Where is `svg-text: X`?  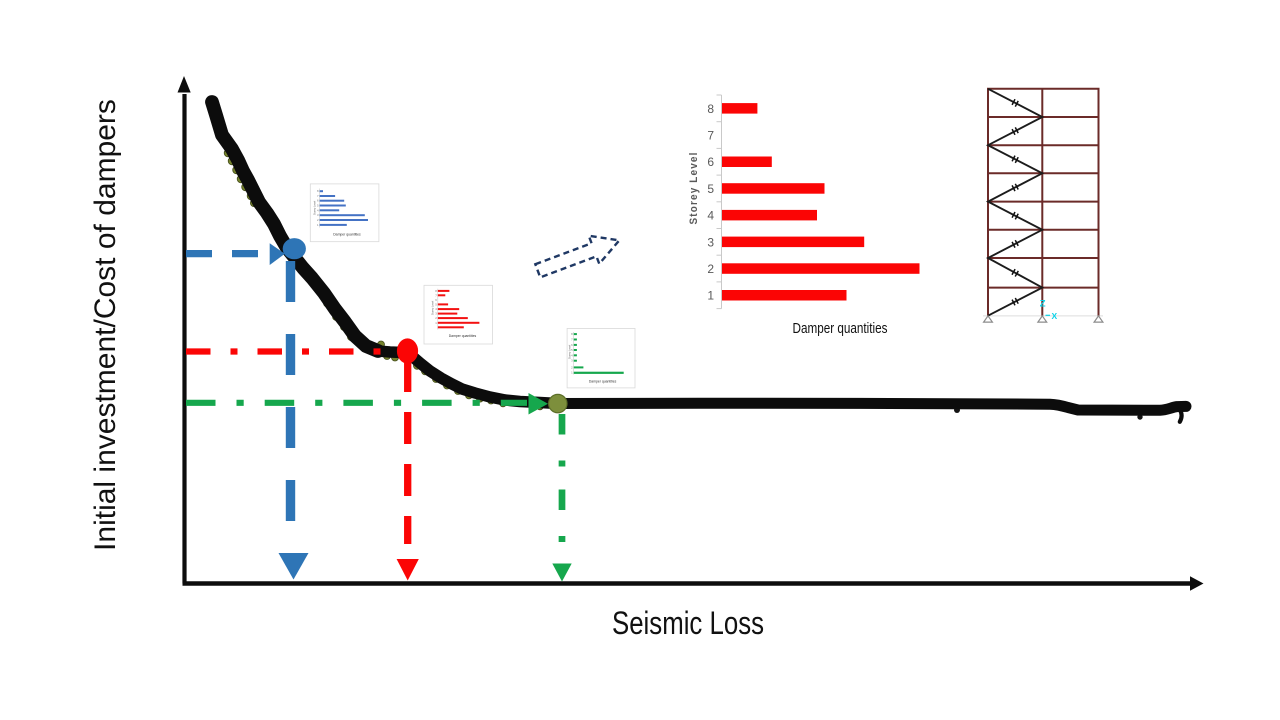 svg-text: X is located at coordinates (1055, 316).